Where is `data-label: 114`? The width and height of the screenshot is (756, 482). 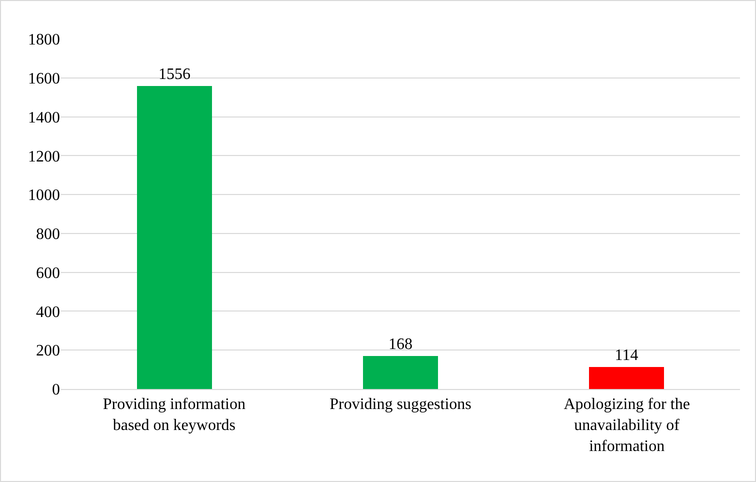 data-label: 114 is located at coordinates (626, 355).